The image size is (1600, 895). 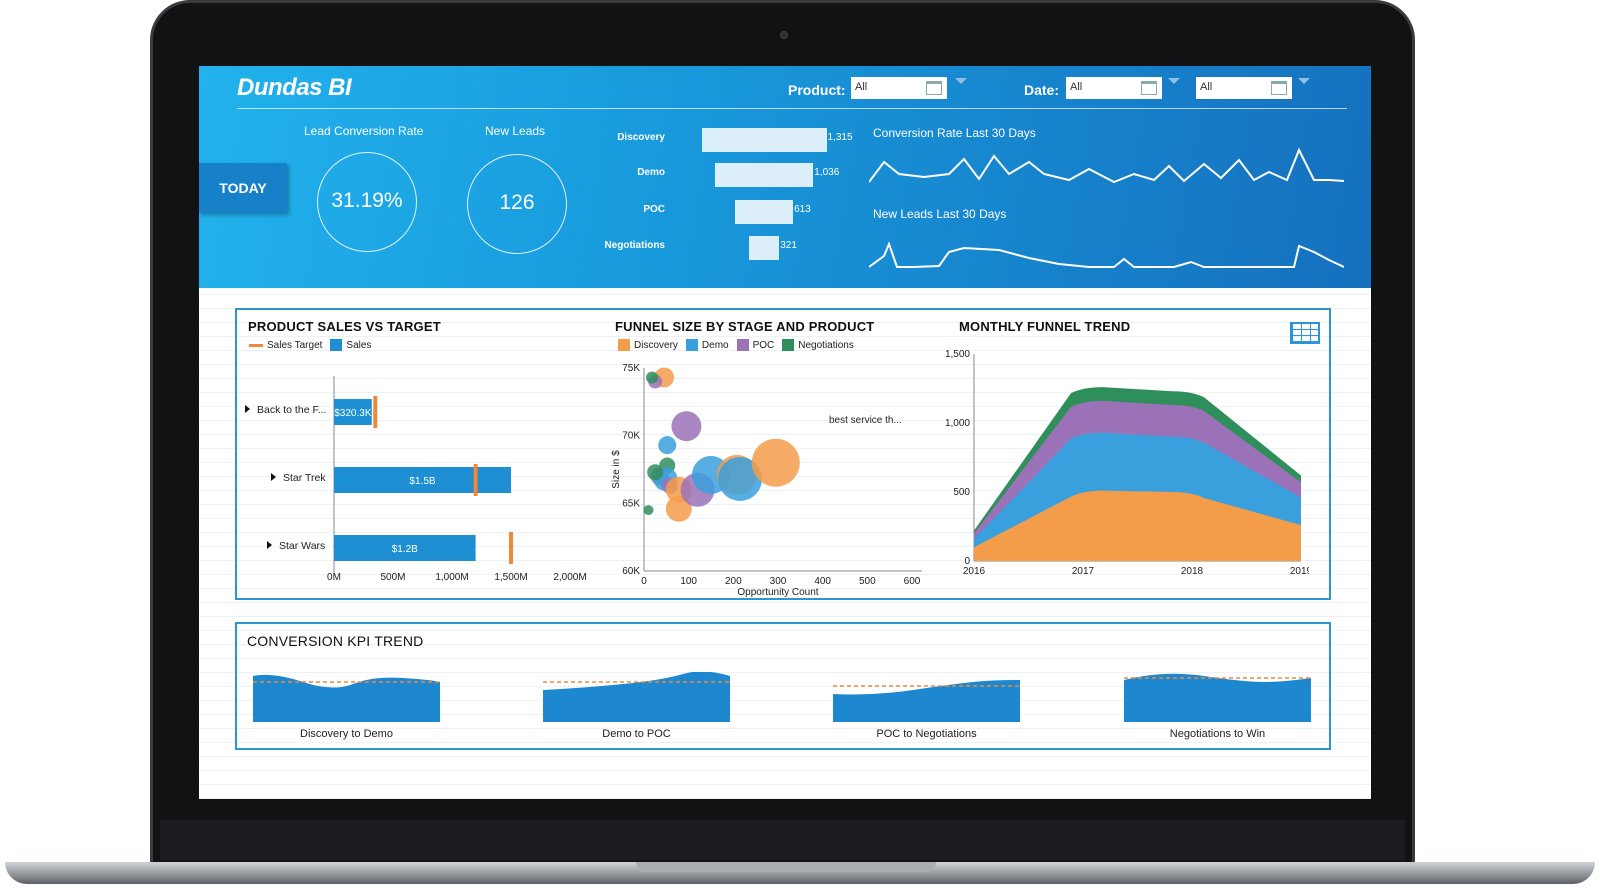 I want to click on scatter-y-tick: 60K, so click(x=631, y=571).